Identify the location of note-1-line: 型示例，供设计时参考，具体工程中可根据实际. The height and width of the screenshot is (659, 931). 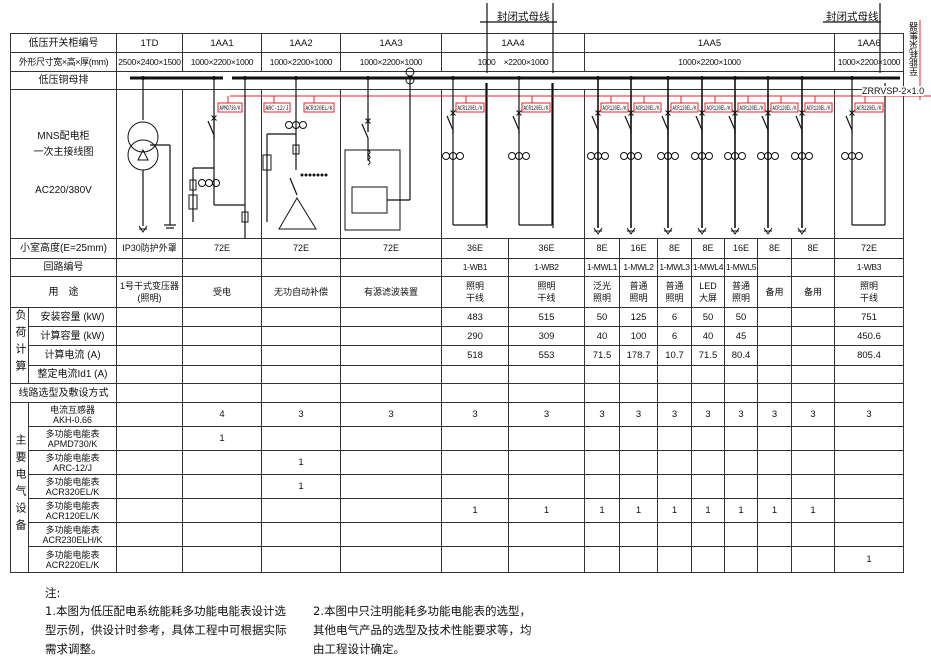
(166, 630).